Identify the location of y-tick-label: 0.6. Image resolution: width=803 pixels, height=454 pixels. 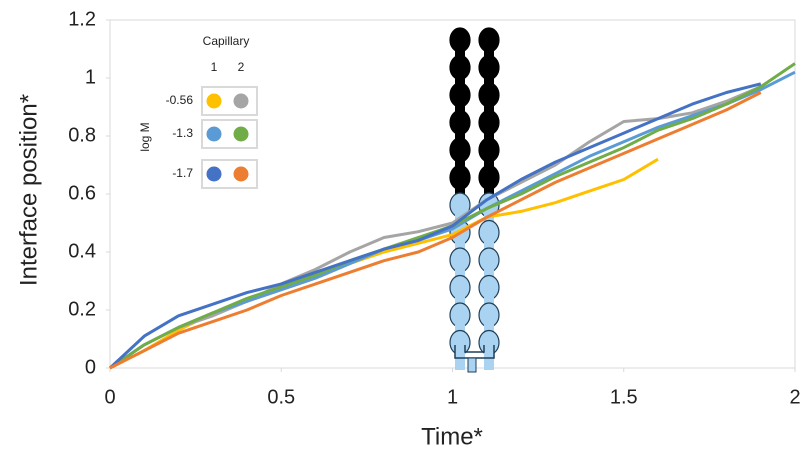
(82, 193).